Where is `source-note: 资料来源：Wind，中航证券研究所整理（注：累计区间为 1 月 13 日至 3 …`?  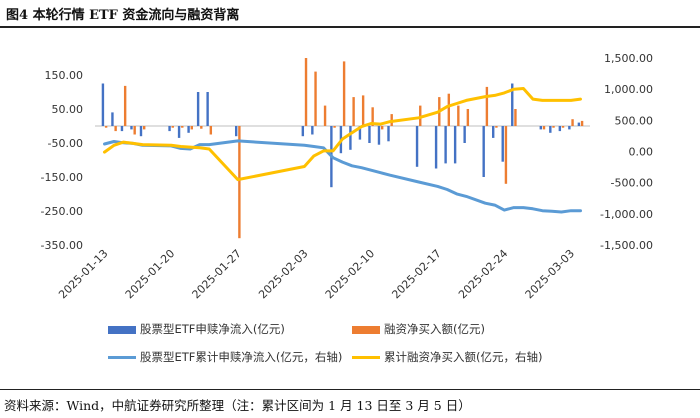
source-note: 资料来源：Wind，中航证券研究所整理（注：累计区间为 1 月 13 日至 3 … is located at coordinates (237, 405).